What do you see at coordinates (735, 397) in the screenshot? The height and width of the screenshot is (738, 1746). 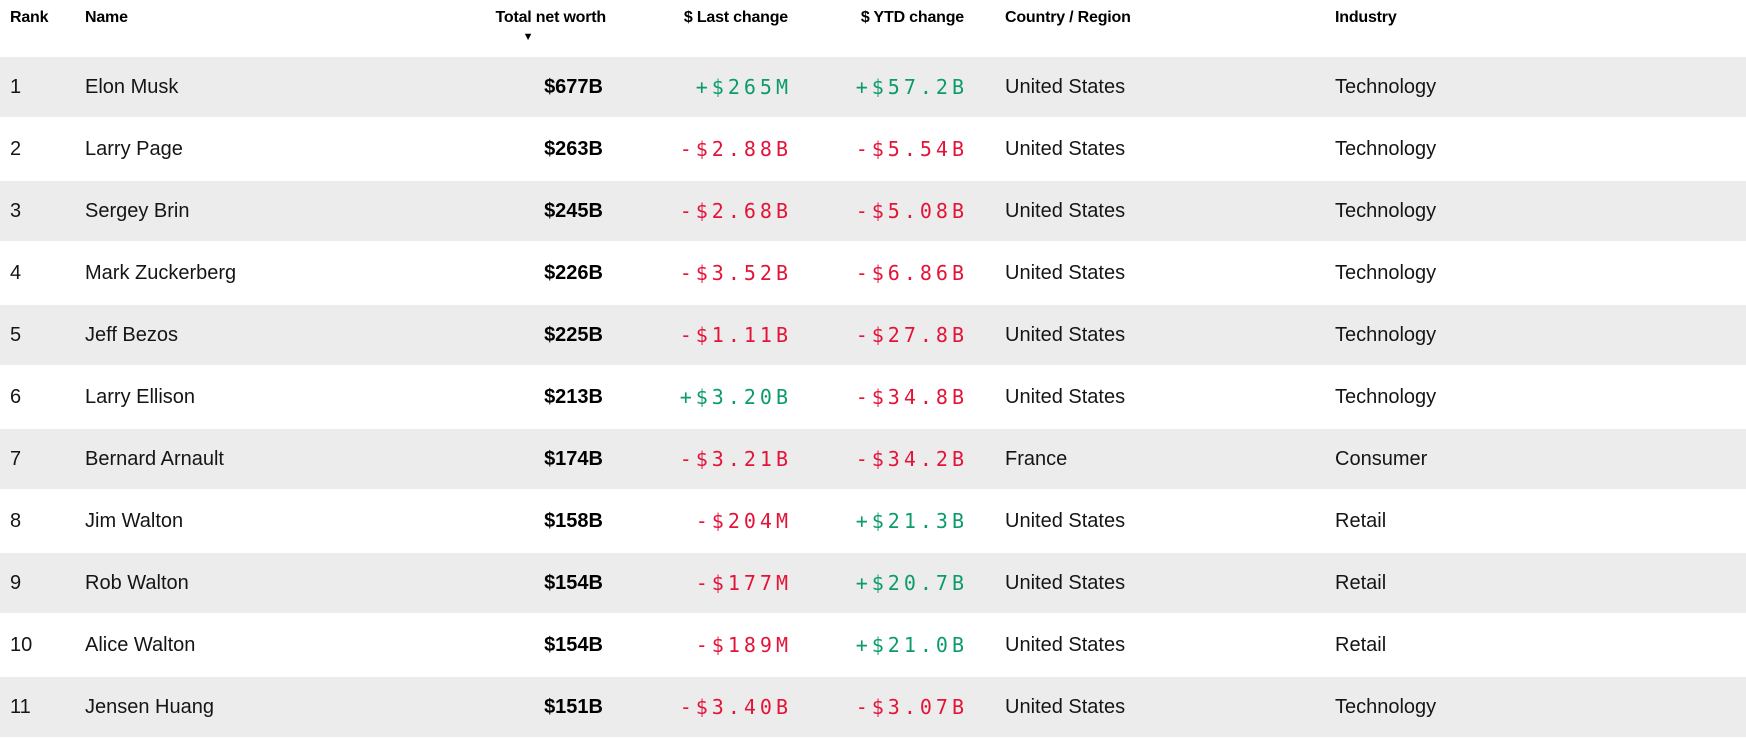 I see `last-change-cell: +$3.20B` at bounding box center [735, 397].